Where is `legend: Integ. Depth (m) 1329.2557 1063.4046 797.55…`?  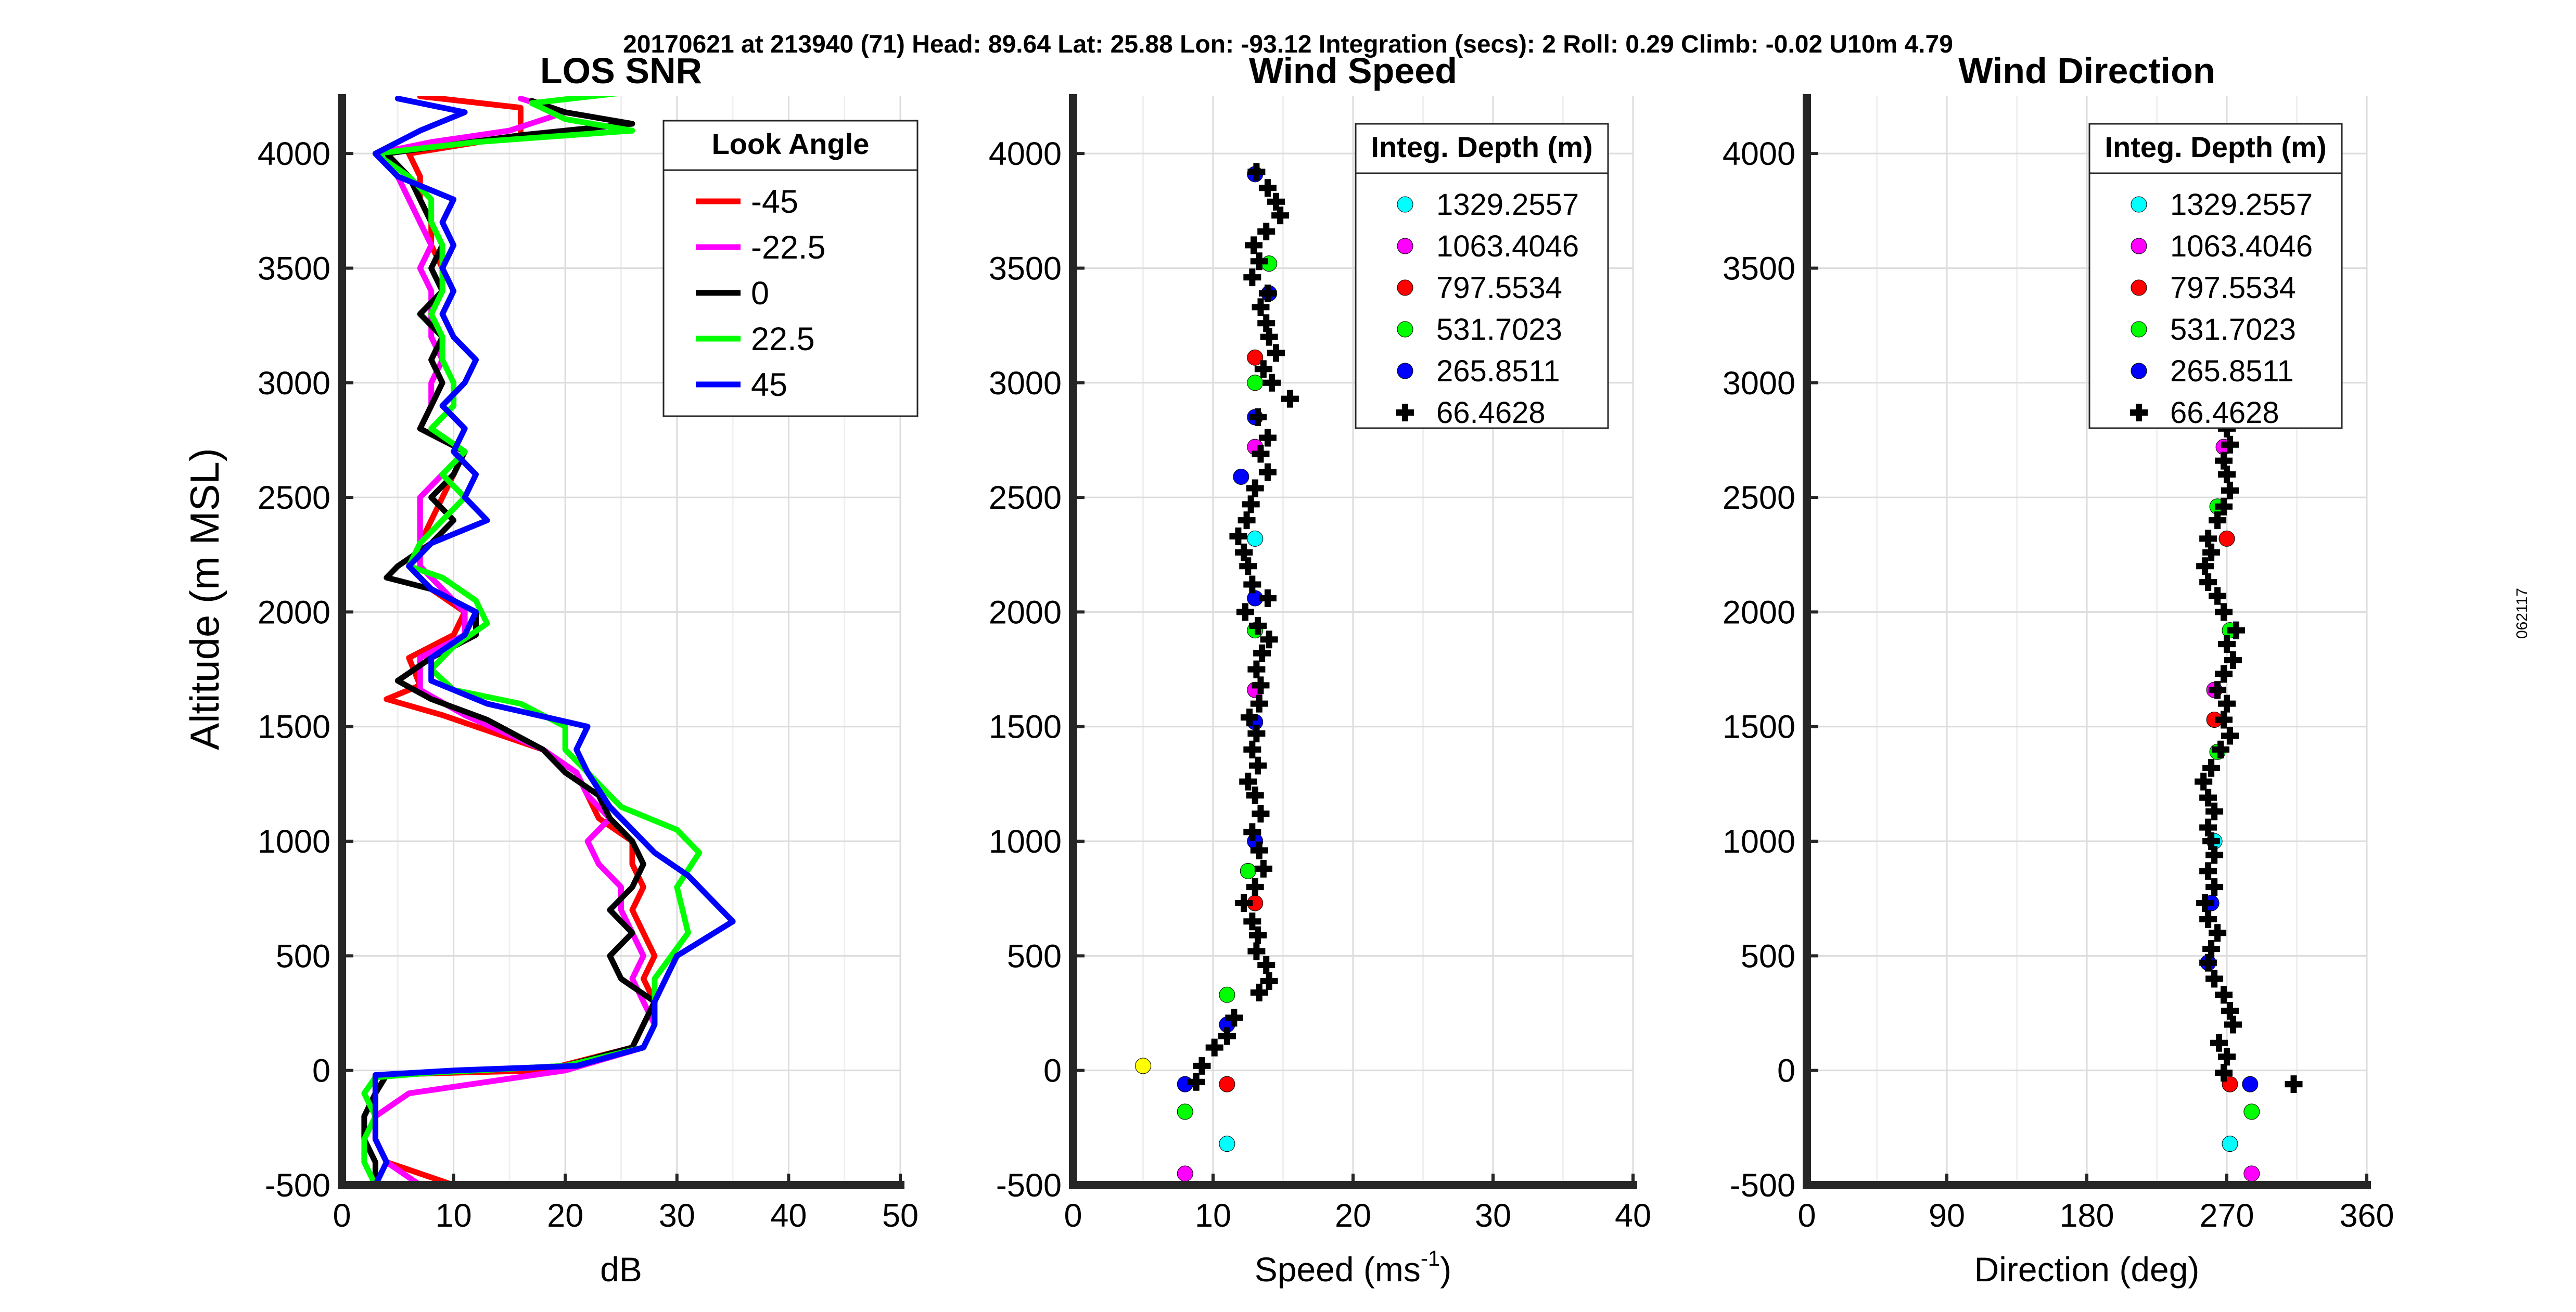 legend: Integ. Depth (m) 1329.2557 1063.4046 797.55… is located at coordinates (2215, 277).